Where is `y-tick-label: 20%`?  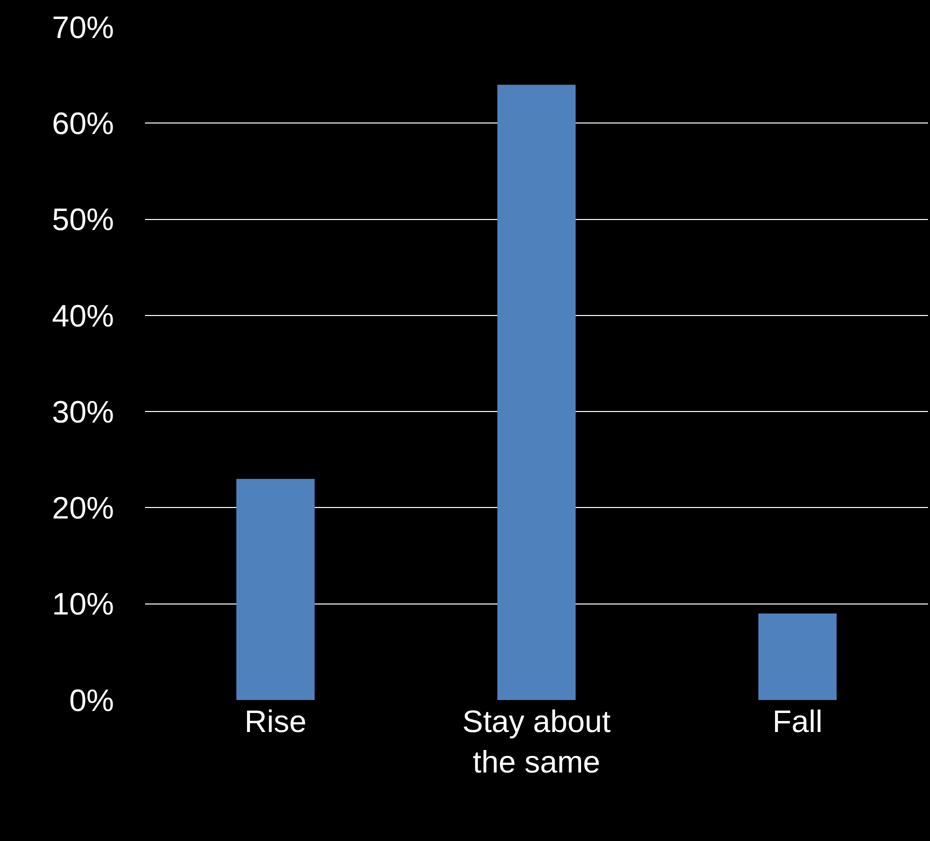
y-tick-label: 20% is located at coordinates (83, 508).